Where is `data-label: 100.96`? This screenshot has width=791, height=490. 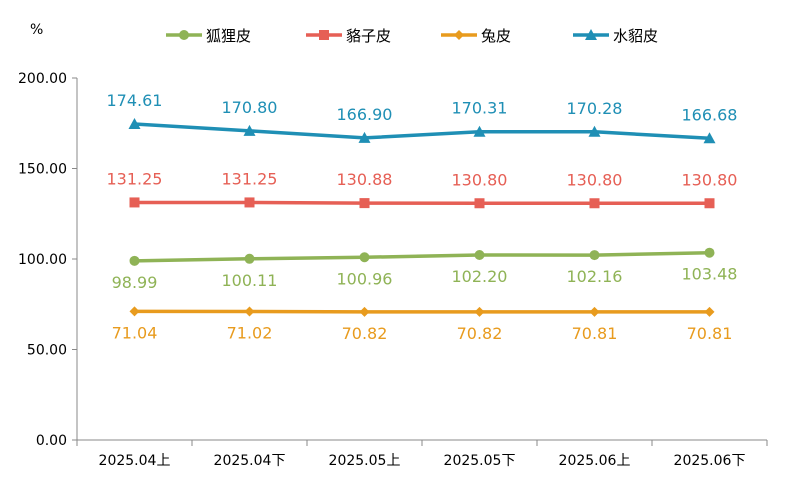
data-label: 100.96 is located at coordinates (365, 278).